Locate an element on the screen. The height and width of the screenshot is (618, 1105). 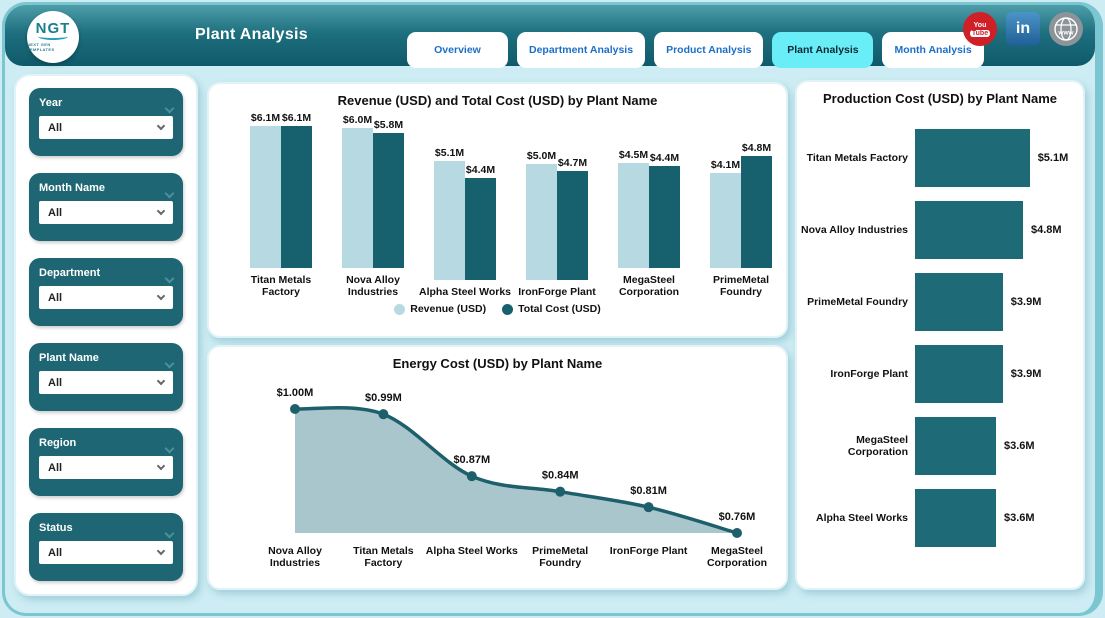
hbar-row-megasteel-corporation: MegaSteel Corporation $3.6M is located at coordinates (940, 446).